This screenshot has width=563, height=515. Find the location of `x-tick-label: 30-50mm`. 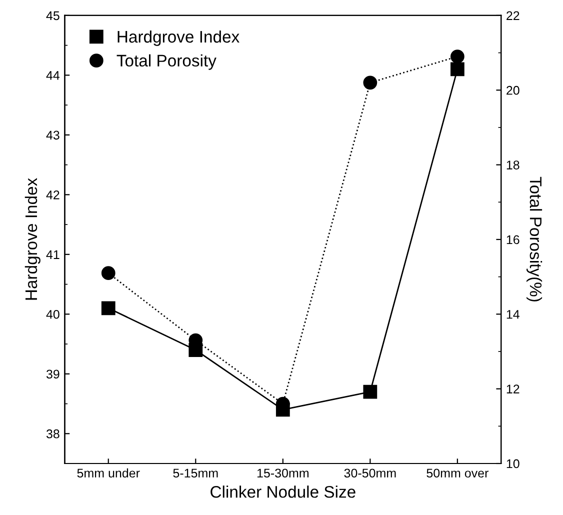

x-tick-label: 30-50mm is located at coordinates (370, 473).